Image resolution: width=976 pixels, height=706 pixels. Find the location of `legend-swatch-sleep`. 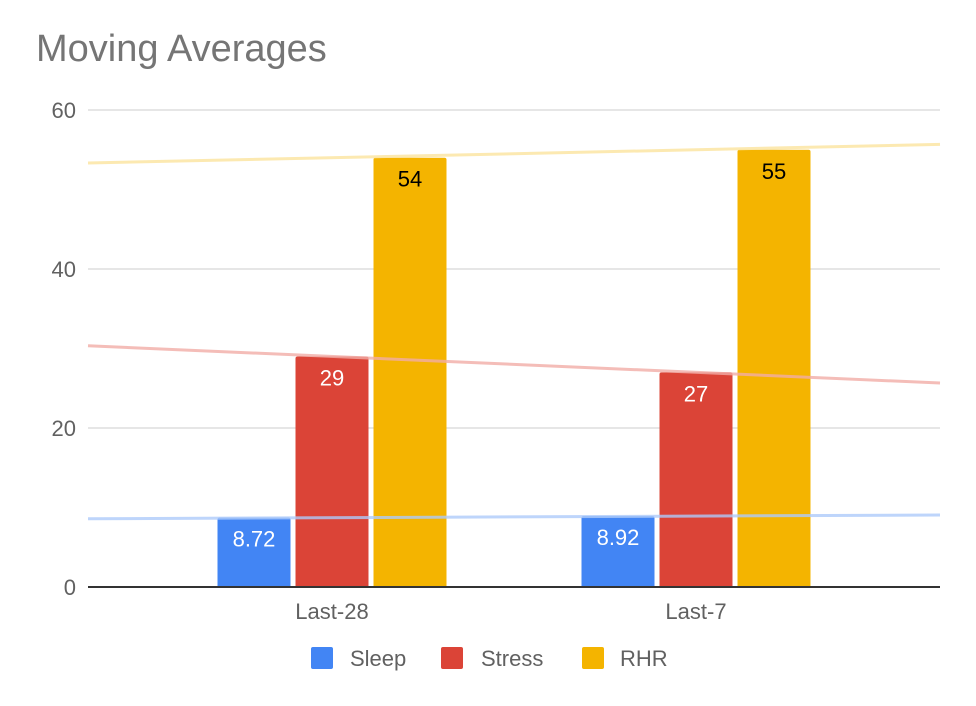

legend-swatch-sleep is located at coordinates (322, 658).